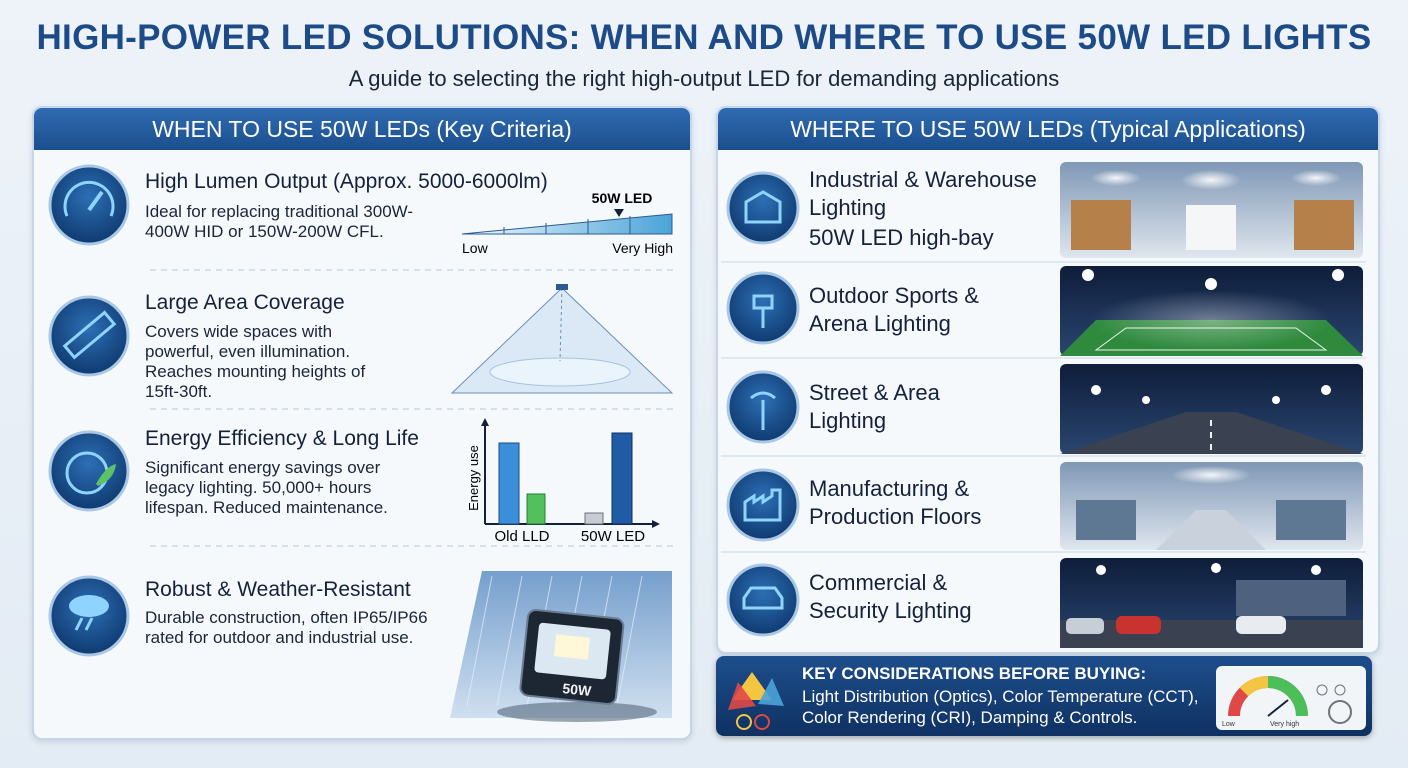 Image resolution: width=1408 pixels, height=768 pixels. What do you see at coordinates (901, 237) in the screenshot?
I see `application-subtitle: 50W LED high-bay` at bounding box center [901, 237].